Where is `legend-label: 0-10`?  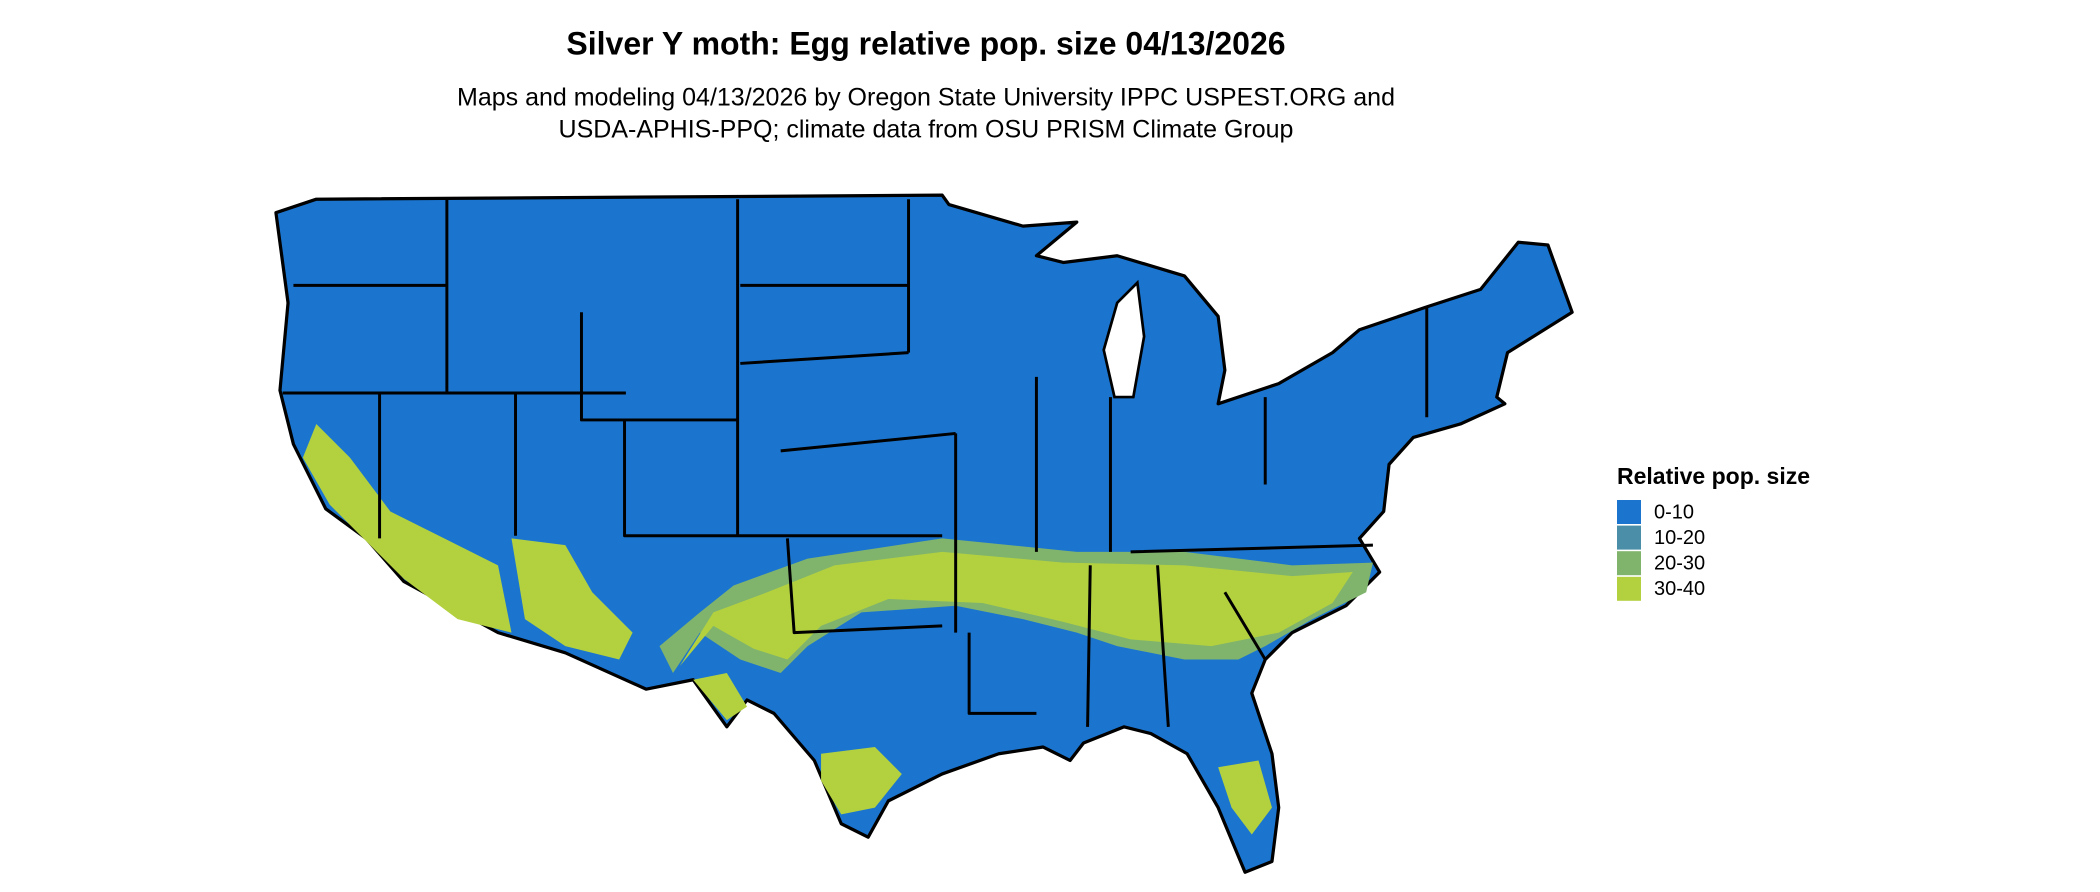
legend-label: 0-10 is located at coordinates (1674, 512).